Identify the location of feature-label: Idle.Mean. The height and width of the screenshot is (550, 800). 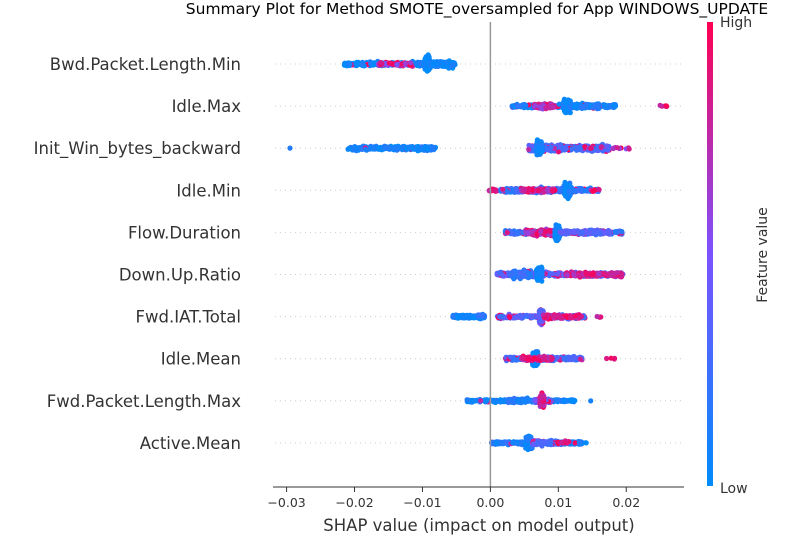
(201, 359).